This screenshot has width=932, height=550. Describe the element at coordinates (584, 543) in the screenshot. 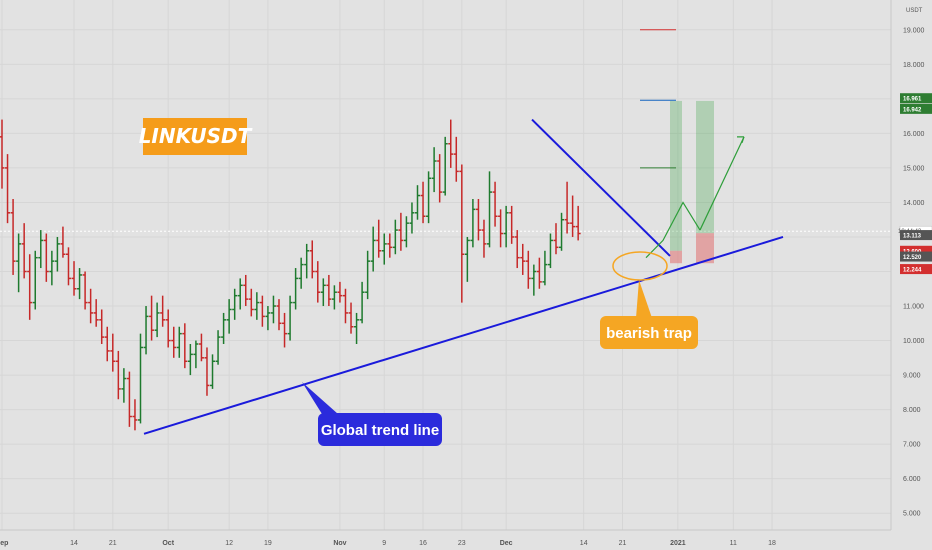

I see `time-tick-label: 14` at that location.